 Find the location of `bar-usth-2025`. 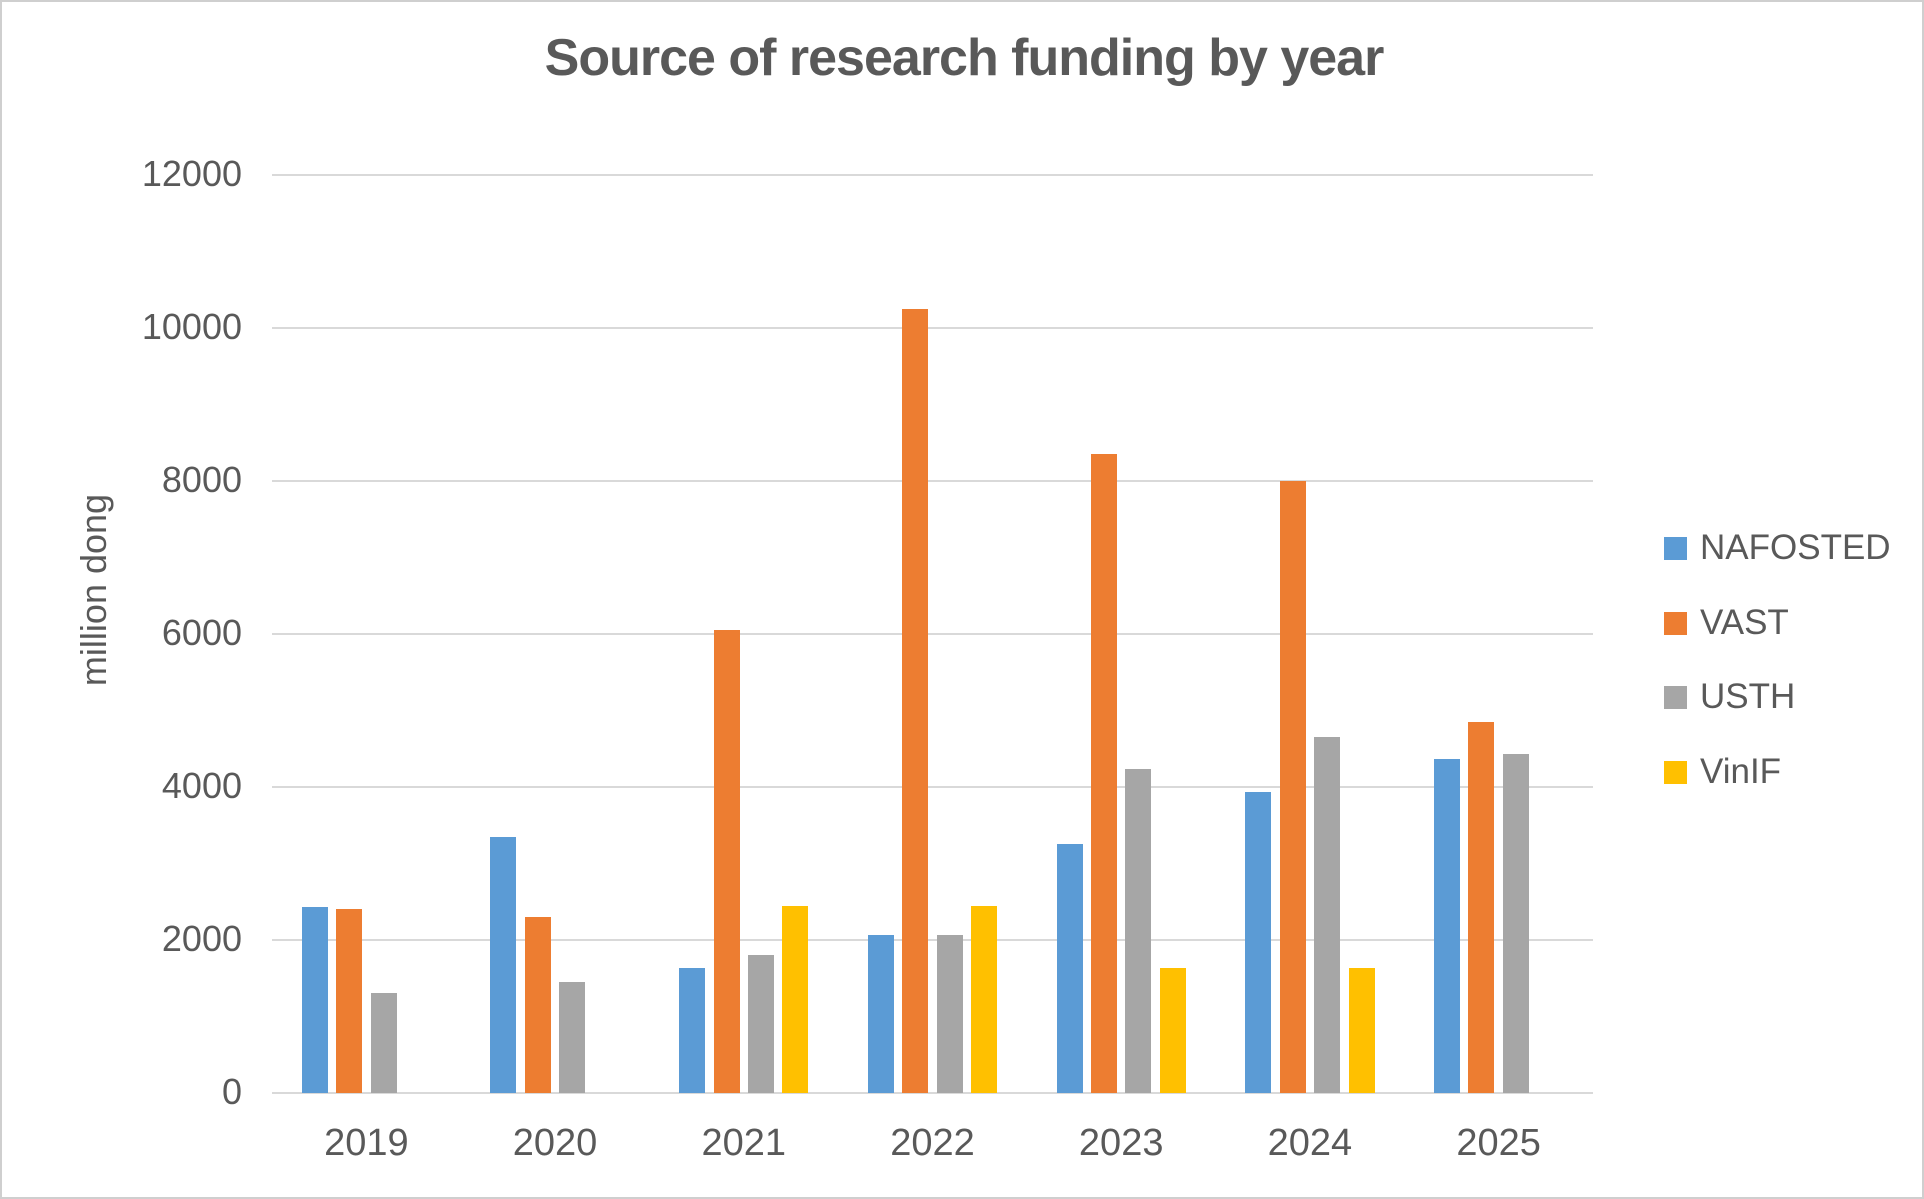

bar-usth-2025 is located at coordinates (1515, 923).